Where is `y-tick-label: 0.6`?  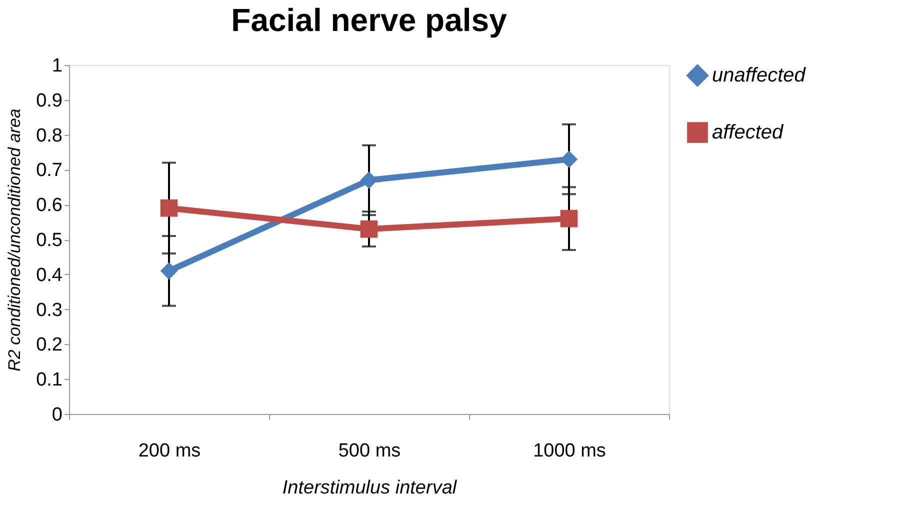 y-tick-label: 0.6 is located at coordinates (49, 205).